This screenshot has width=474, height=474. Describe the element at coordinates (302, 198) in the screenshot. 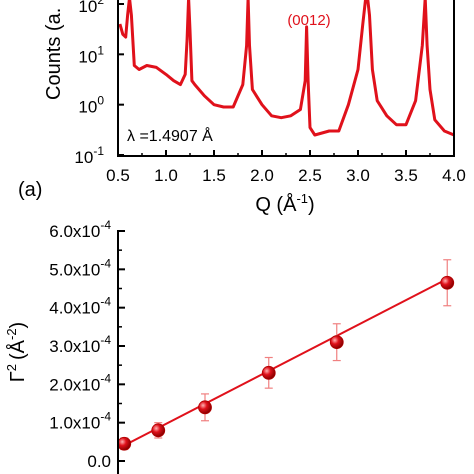

I see `xrd-x-label-sup: -1` at that location.